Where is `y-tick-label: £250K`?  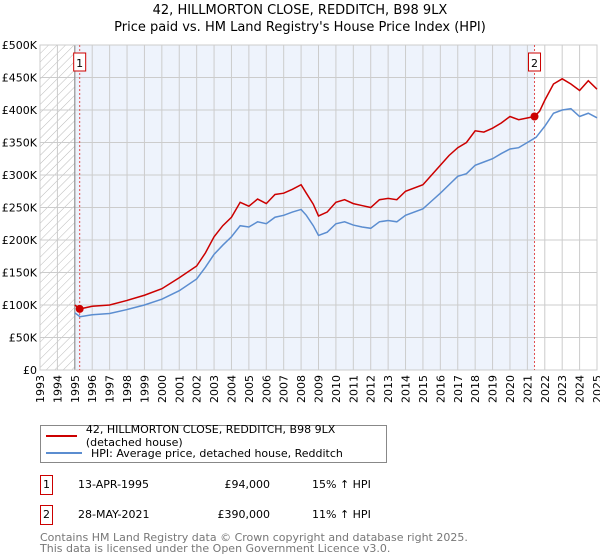
y-tick-label: £250K is located at coordinates (20, 208).